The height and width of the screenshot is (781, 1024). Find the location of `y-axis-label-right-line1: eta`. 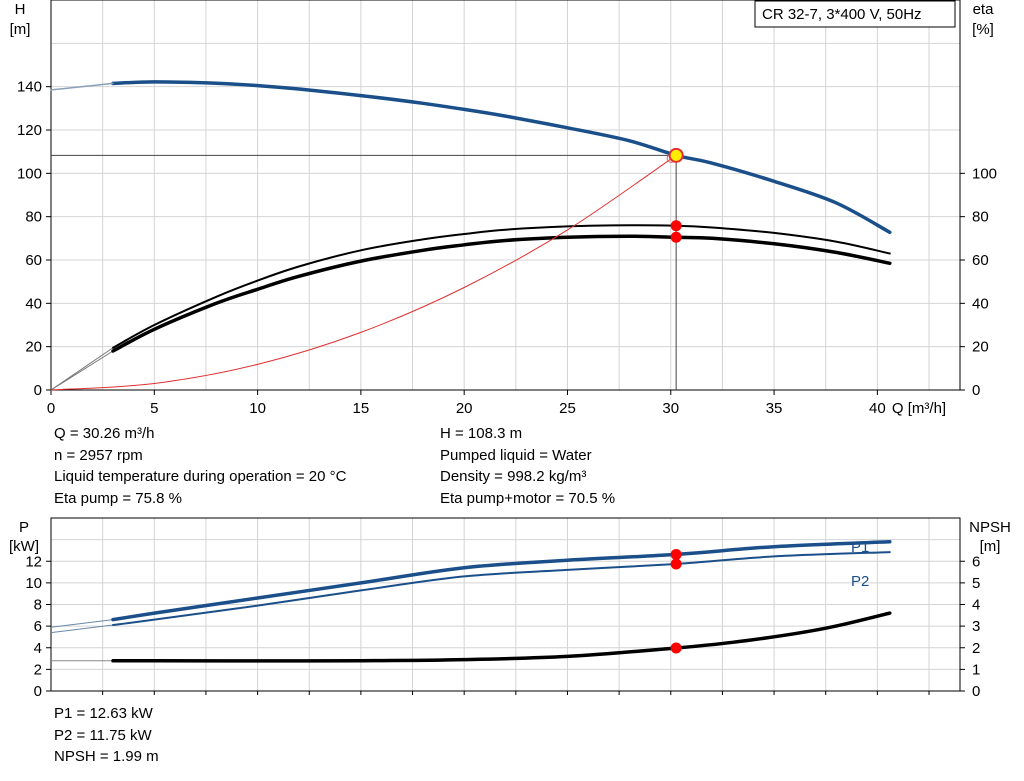

y-axis-label-right-line1: eta is located at coordinates (984, 9).